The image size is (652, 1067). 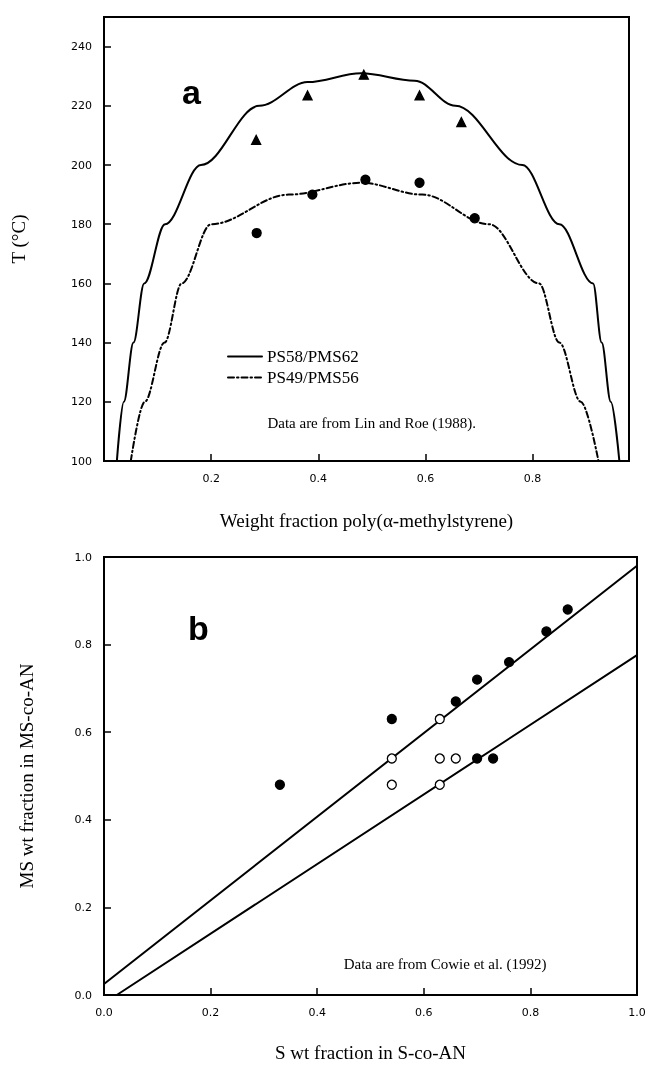 I want to click on y-tick-label: 0.4, so click(x=83, y=820).